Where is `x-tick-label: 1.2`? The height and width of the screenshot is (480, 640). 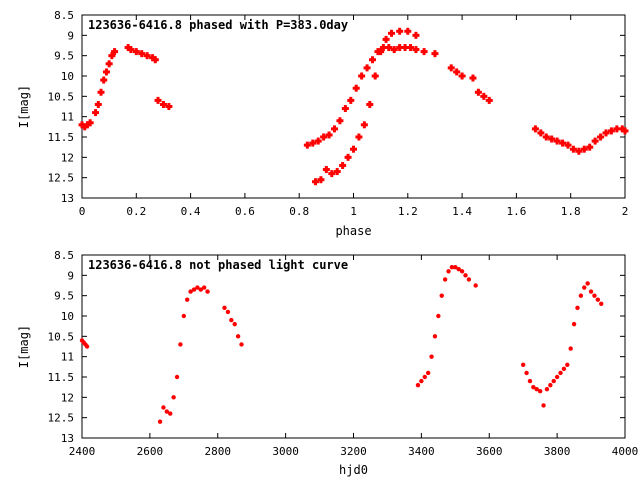
x-tick-label: 1.2 is located at coordinates (408, 211).